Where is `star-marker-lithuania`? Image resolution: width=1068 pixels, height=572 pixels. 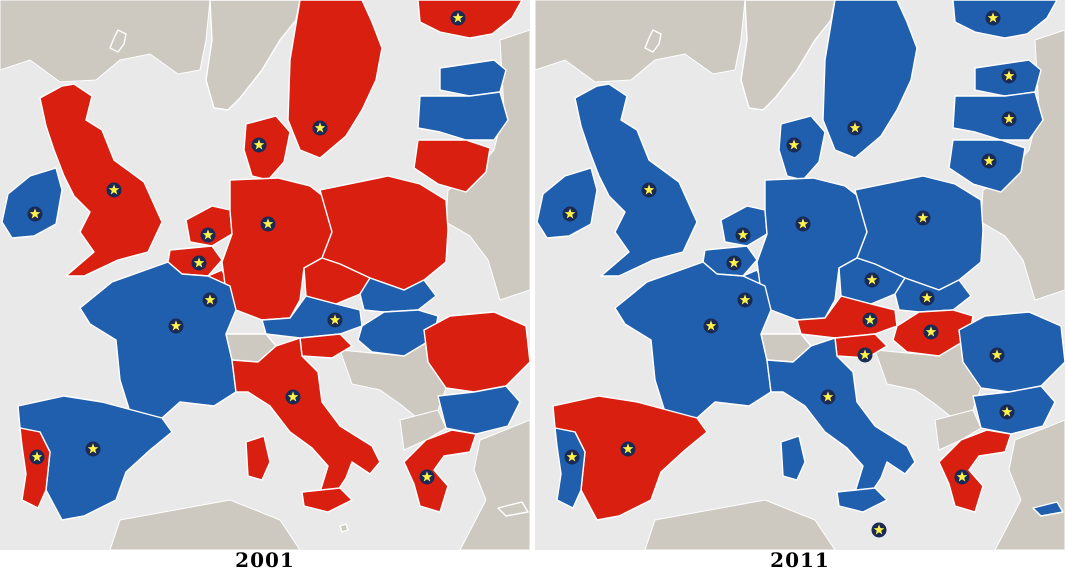 star-marker-lithuania is located at coordinates (989, 161).